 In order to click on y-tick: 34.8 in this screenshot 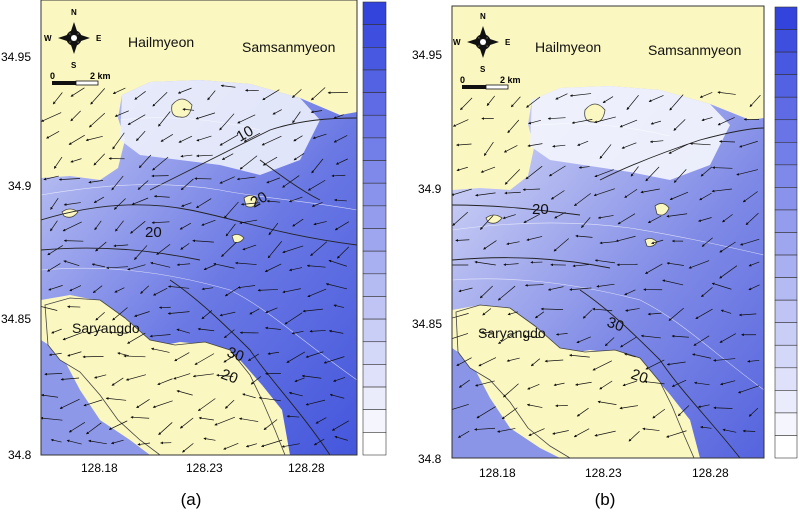, I will do `click(20, 455)`.